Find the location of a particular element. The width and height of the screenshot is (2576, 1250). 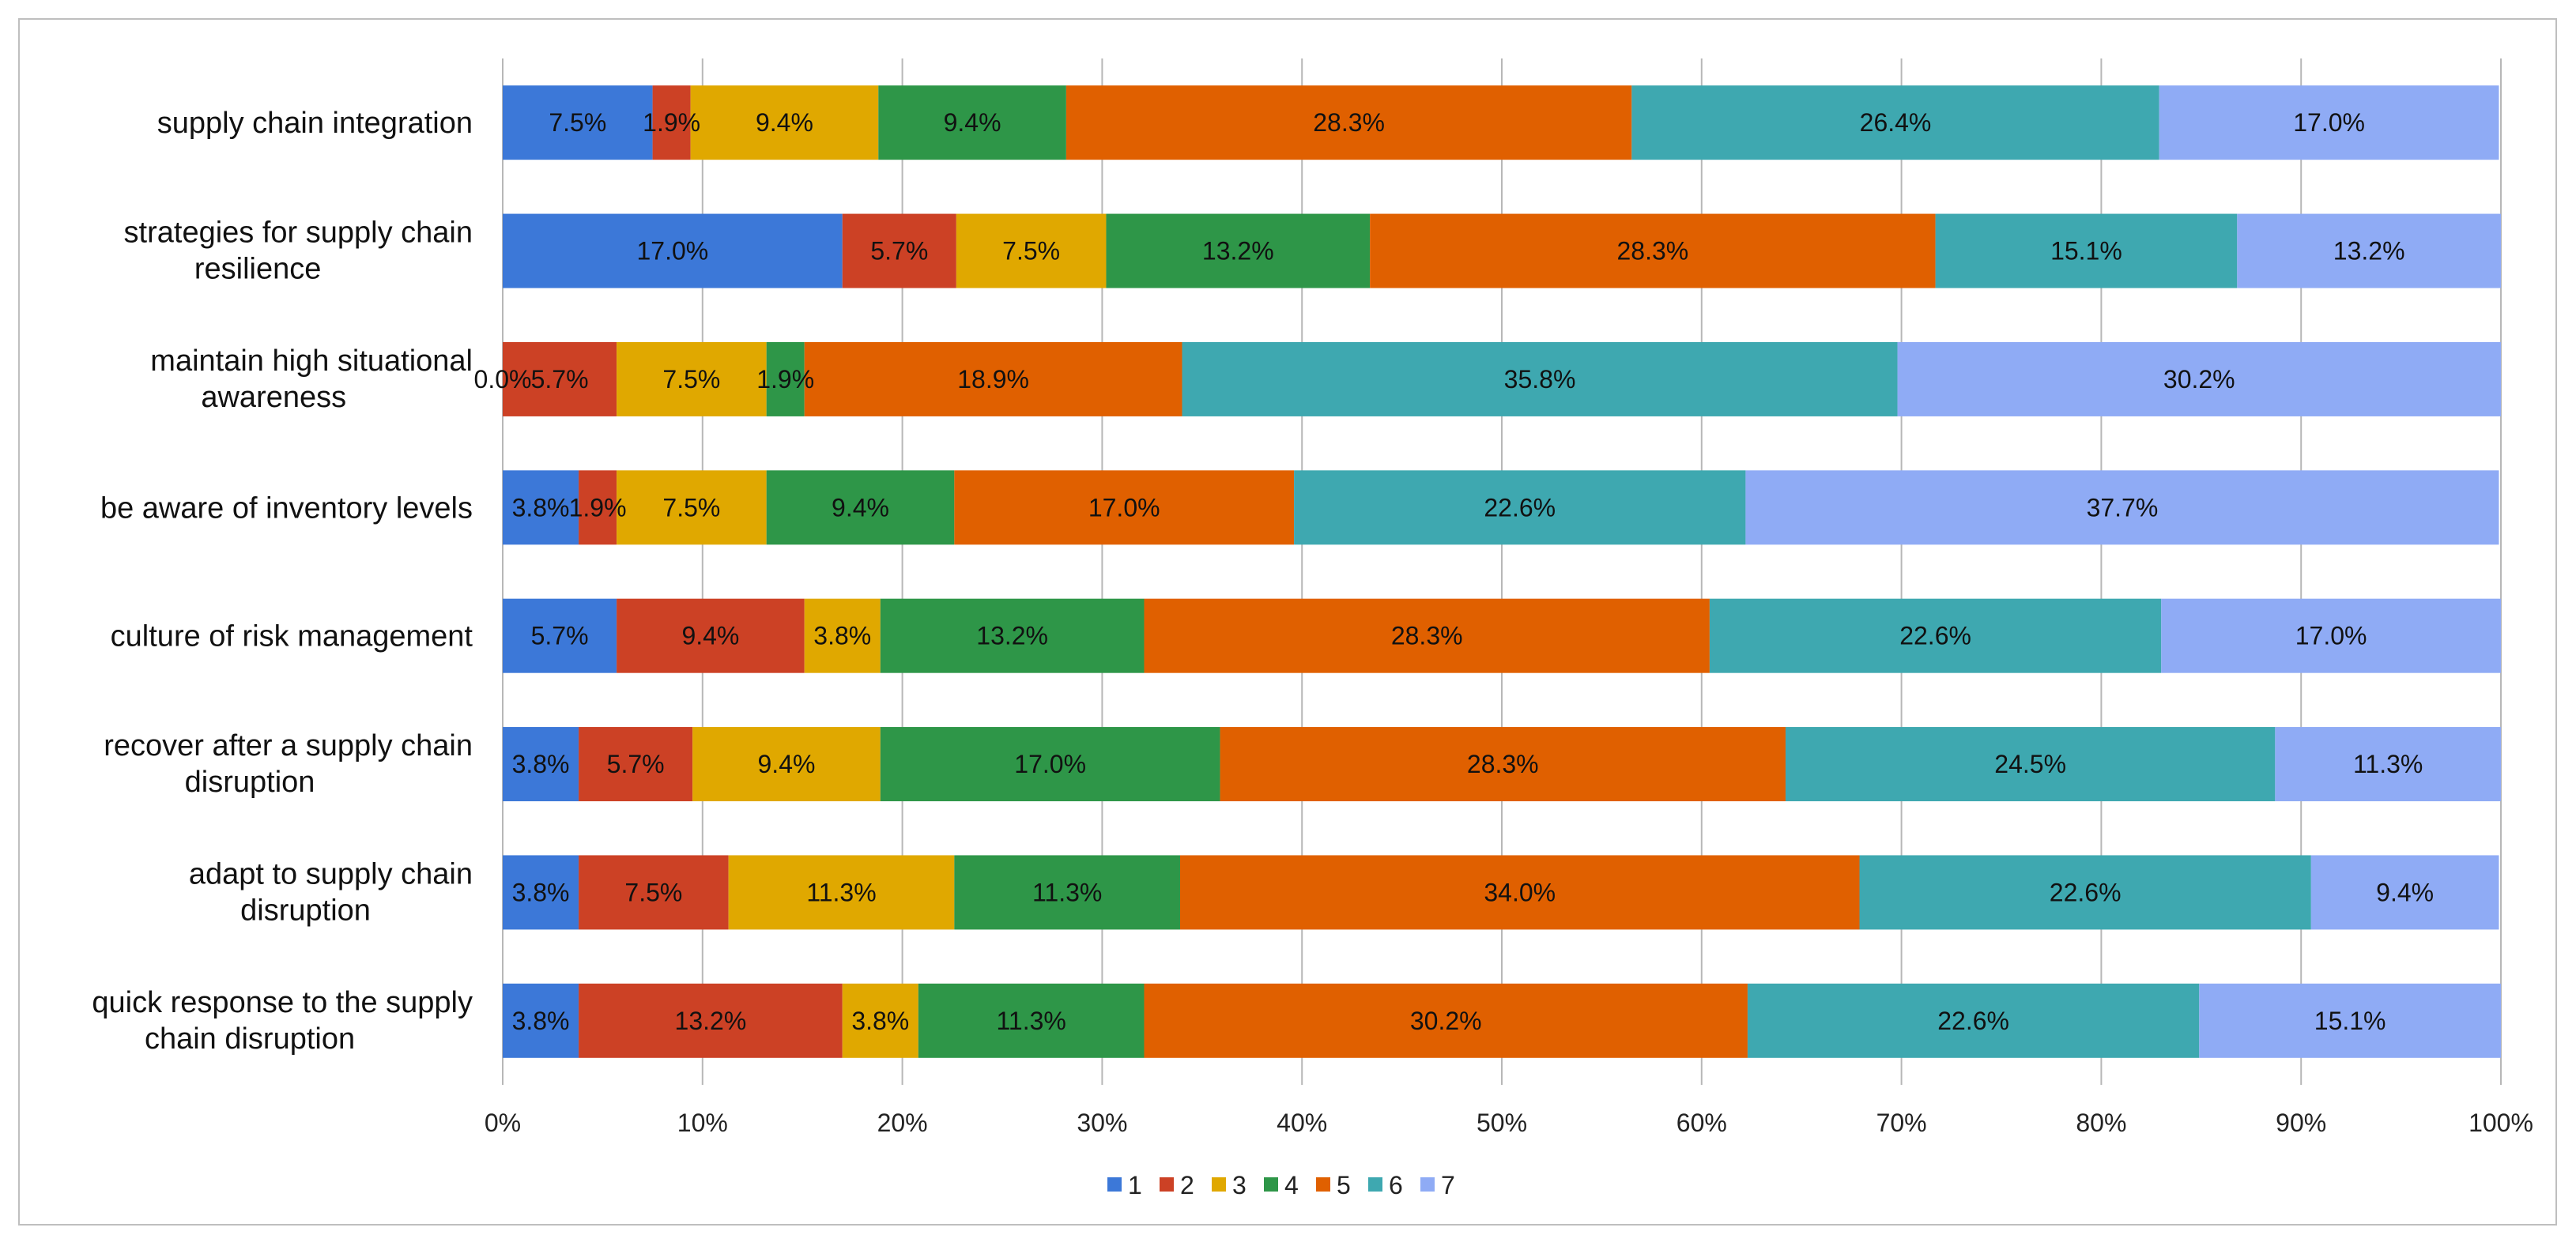

legend-label: 7 is located at coordinates (1448, 1185).